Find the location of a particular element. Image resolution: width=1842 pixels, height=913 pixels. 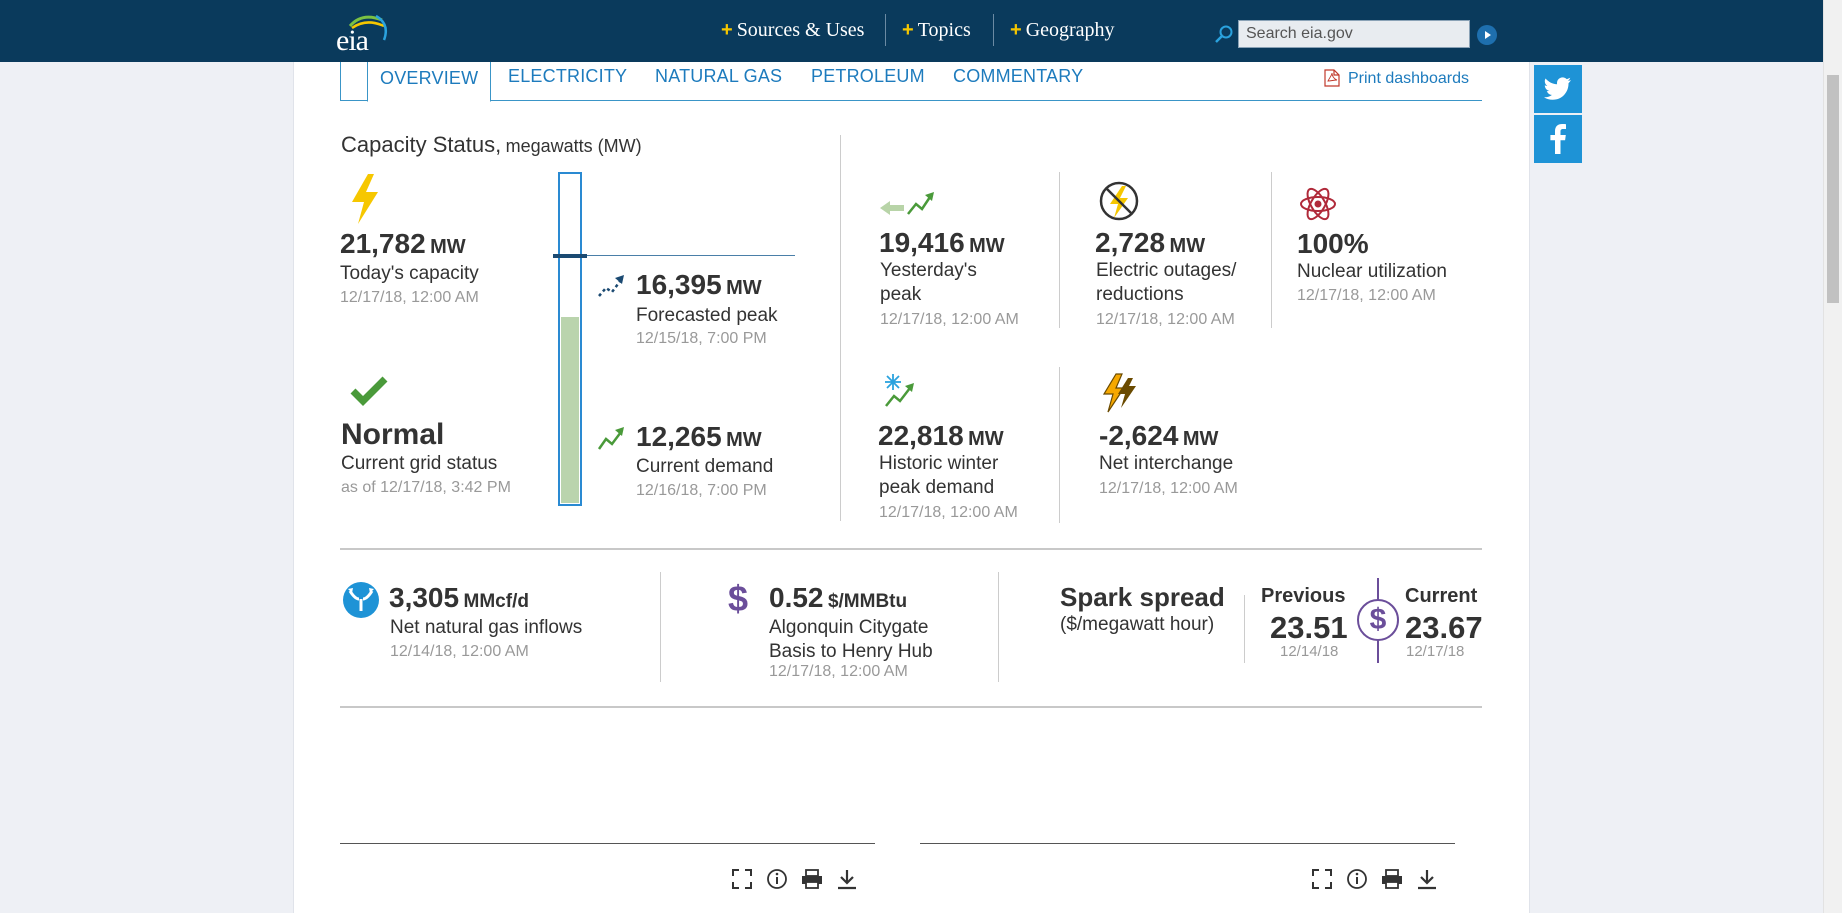

outage-icon is located at coordinates (1119, 201).